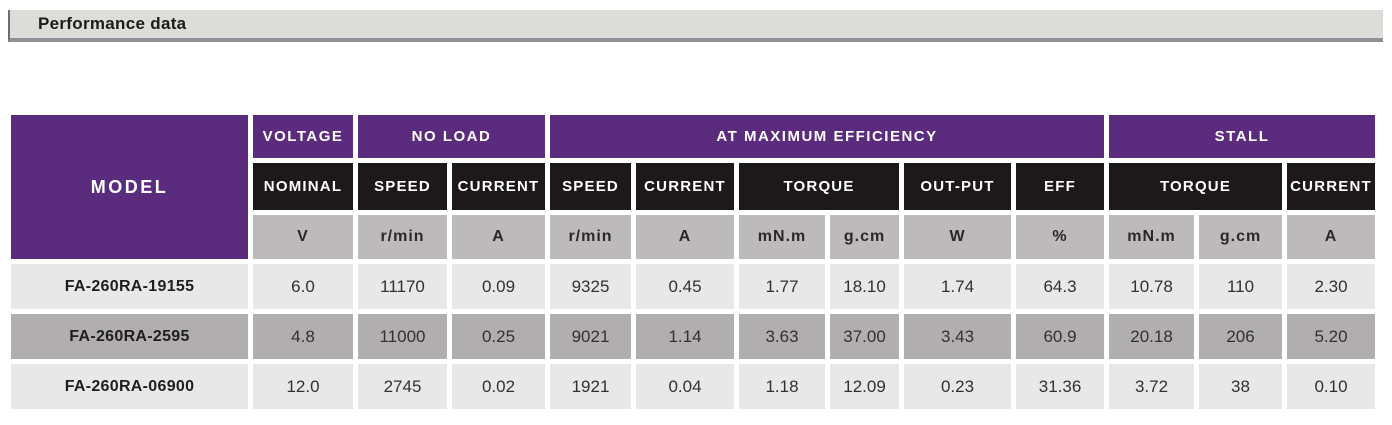 This screenshot has width=1392, height=425. Describe the element at coordinates (685, 237) in the screenshot. I see `unit-maxeff-current: A` at that location.